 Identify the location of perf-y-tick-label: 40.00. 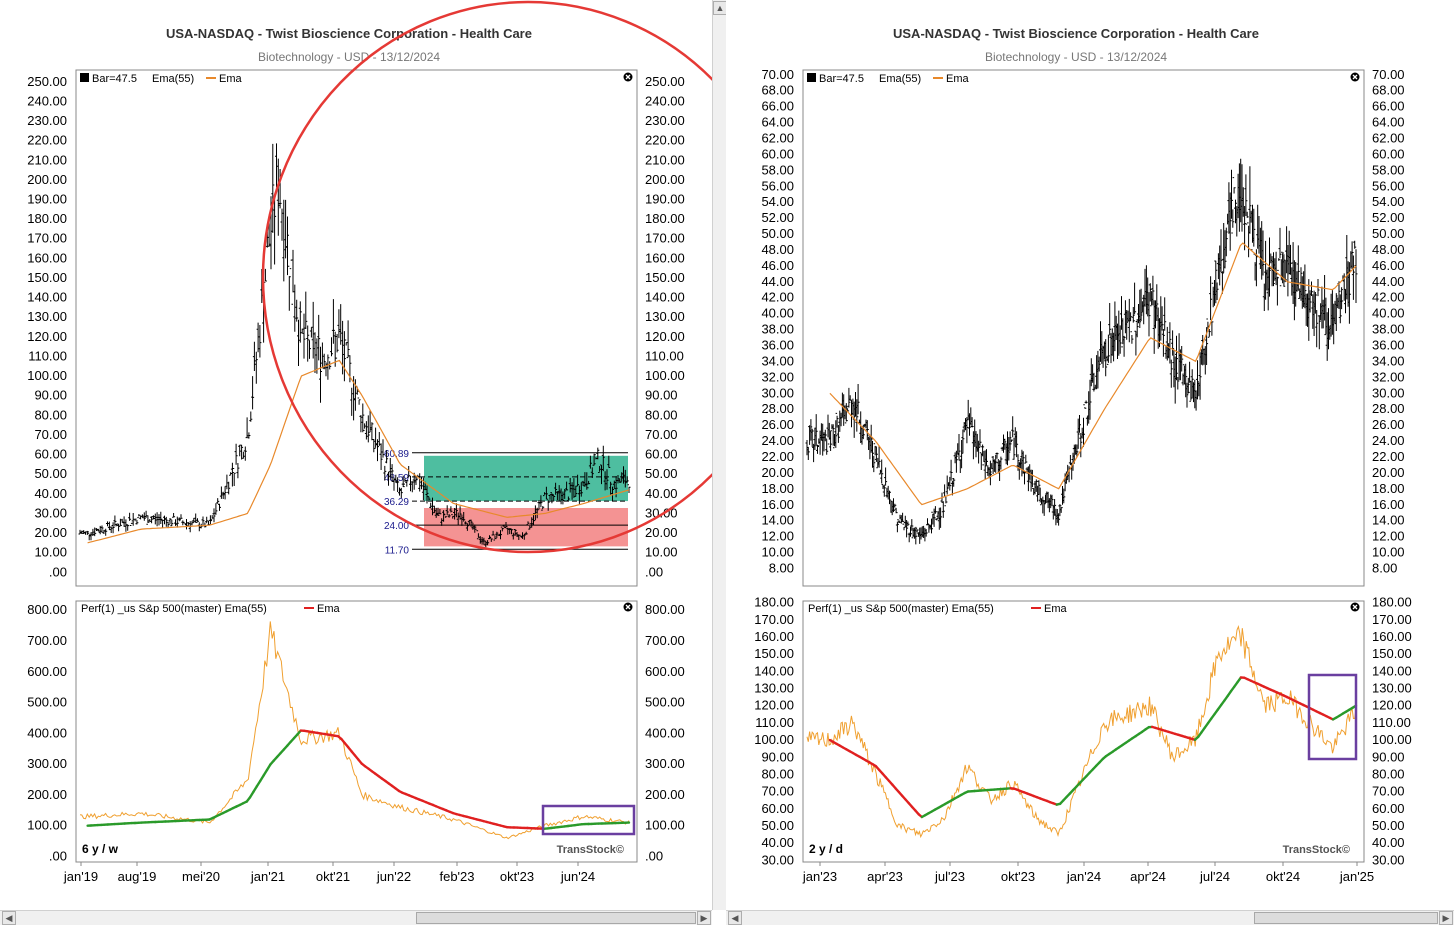
(777, 842).